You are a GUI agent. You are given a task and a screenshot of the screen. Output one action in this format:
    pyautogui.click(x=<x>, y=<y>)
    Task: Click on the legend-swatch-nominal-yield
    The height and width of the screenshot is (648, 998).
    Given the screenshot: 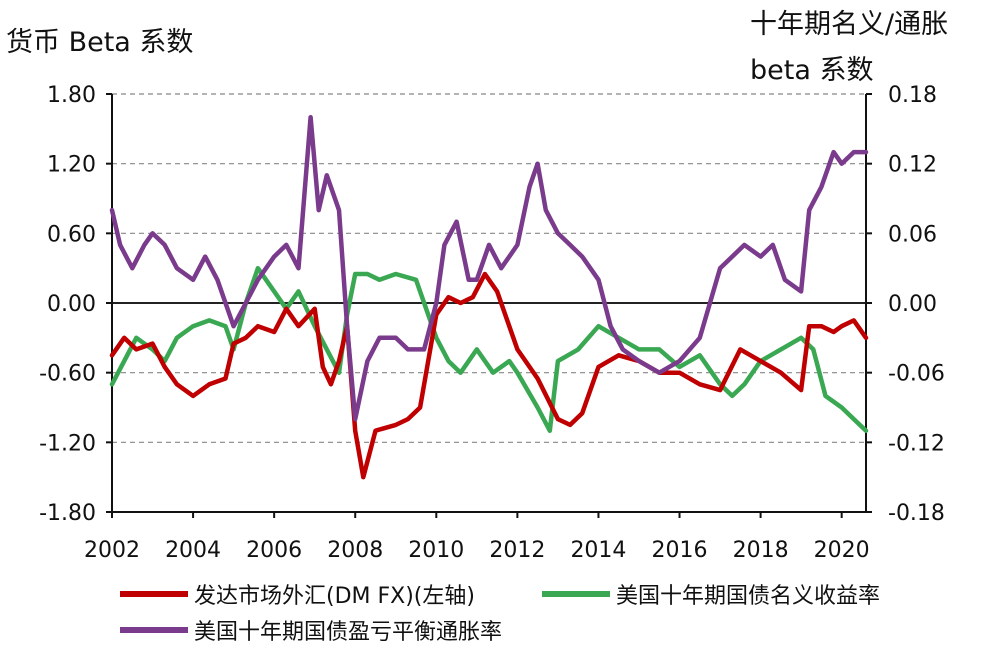 What is the action you would take?
    pyautogui.click(x=576, y=594)
    